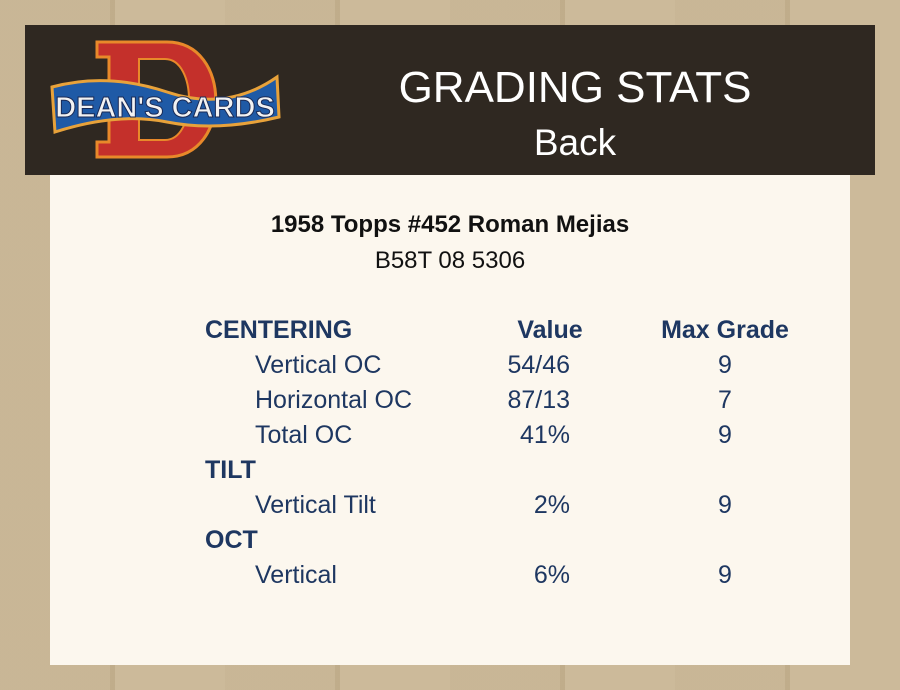 The height and width of the screenshot is (690, 900). Describe the element at coordinates (296, 575) in the screenshot. I see `metric-label: Vertical` at that location.